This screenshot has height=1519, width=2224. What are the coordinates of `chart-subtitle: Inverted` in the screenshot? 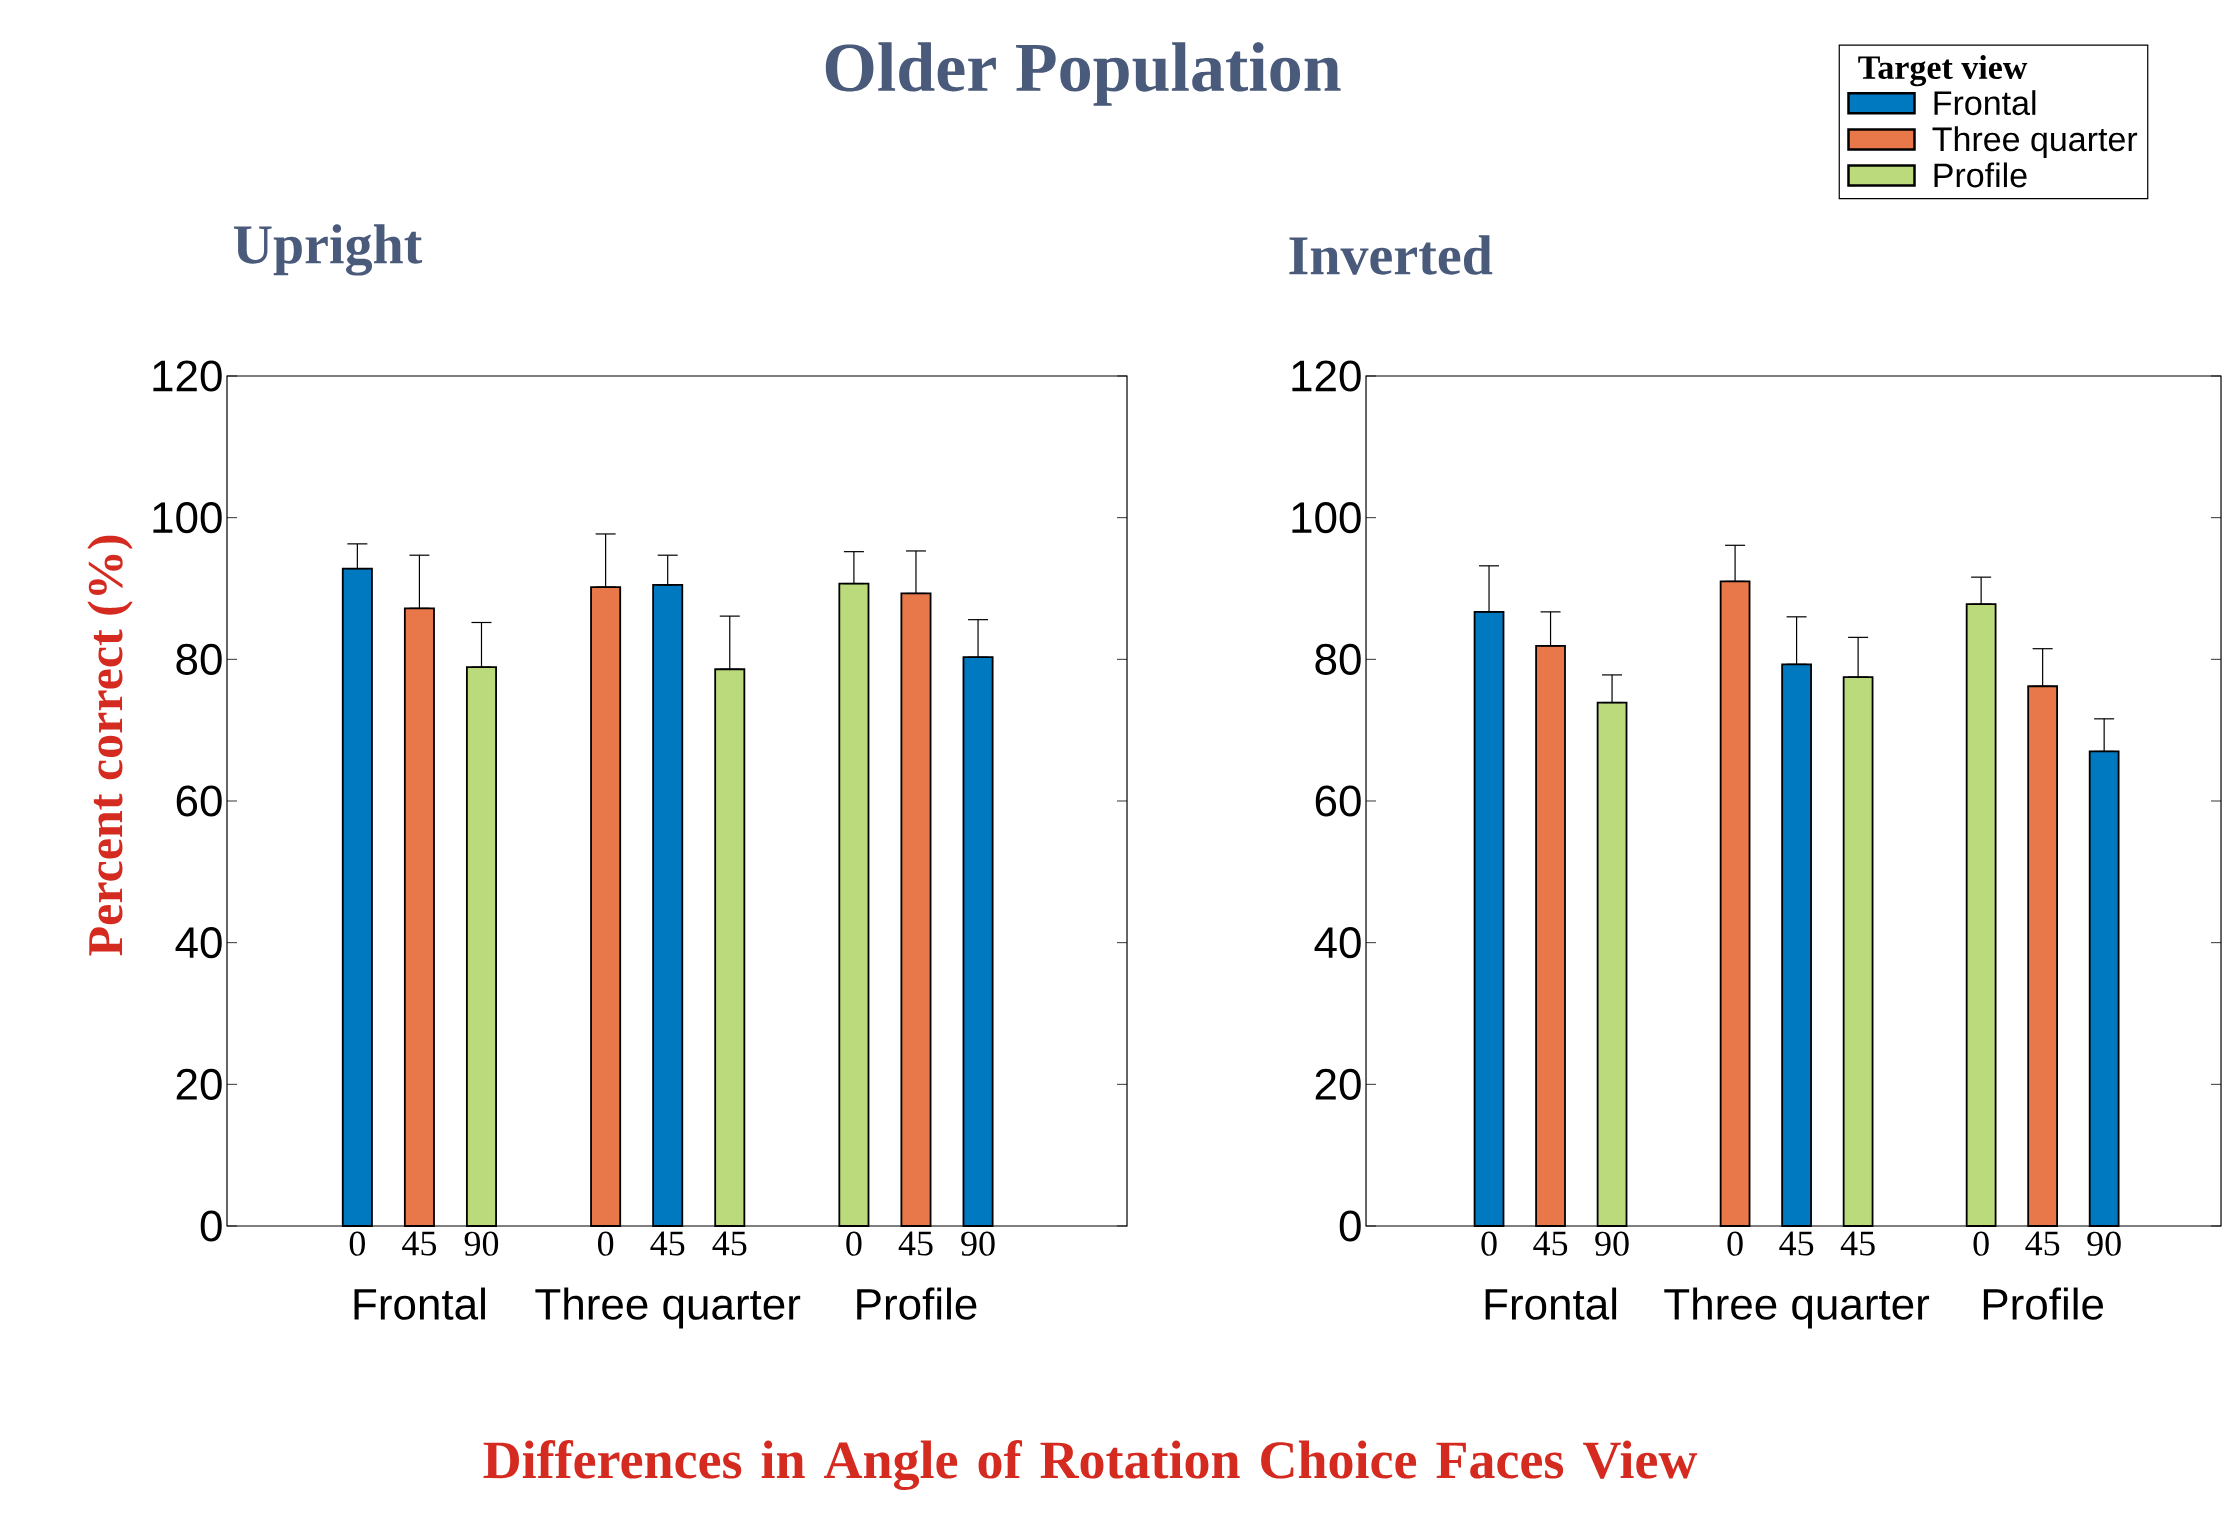 It's located at (1391, 255).